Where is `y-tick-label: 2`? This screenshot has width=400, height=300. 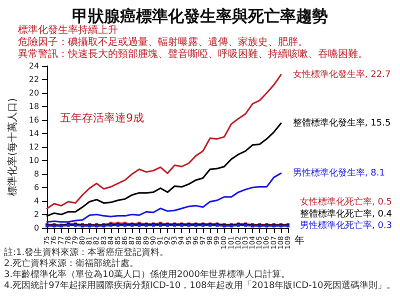 y-tick-label: 2 is located at coordinates (37, 214).